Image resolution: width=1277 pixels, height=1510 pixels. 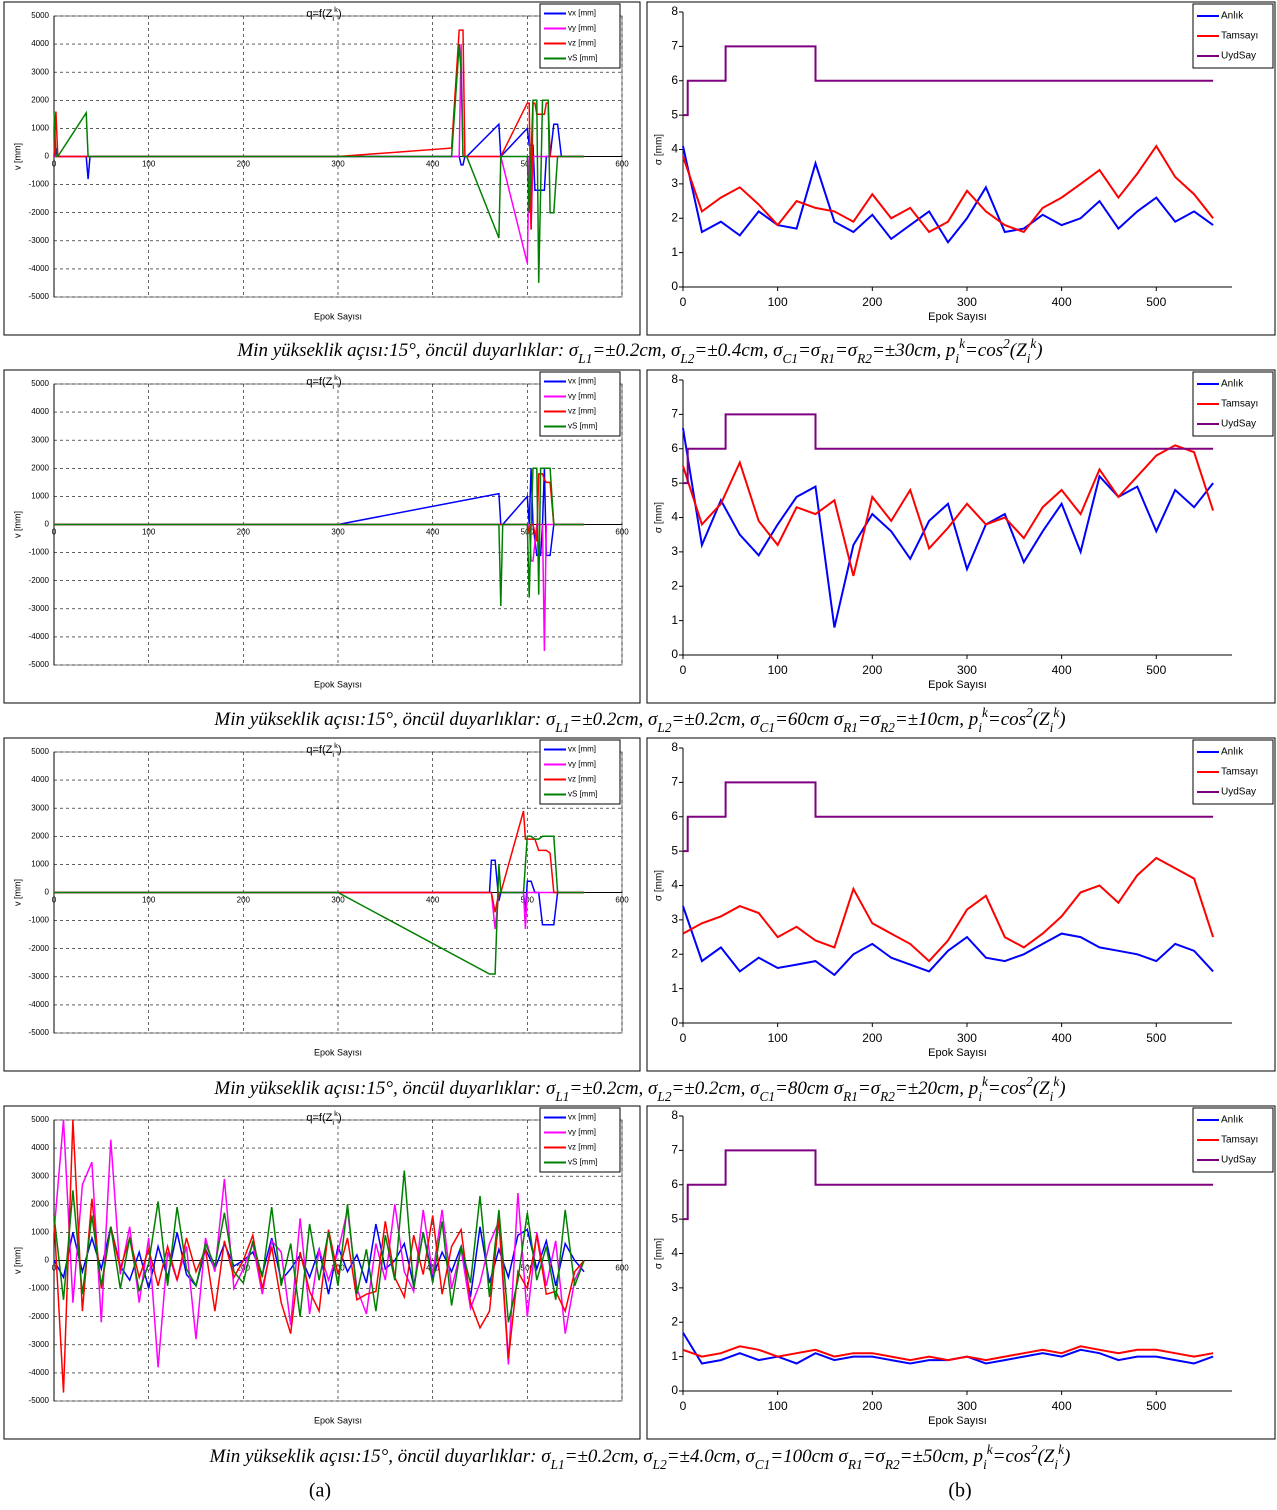 I want to click on text-part: =±4.0cm, σ, so click(x=711, y=1456).